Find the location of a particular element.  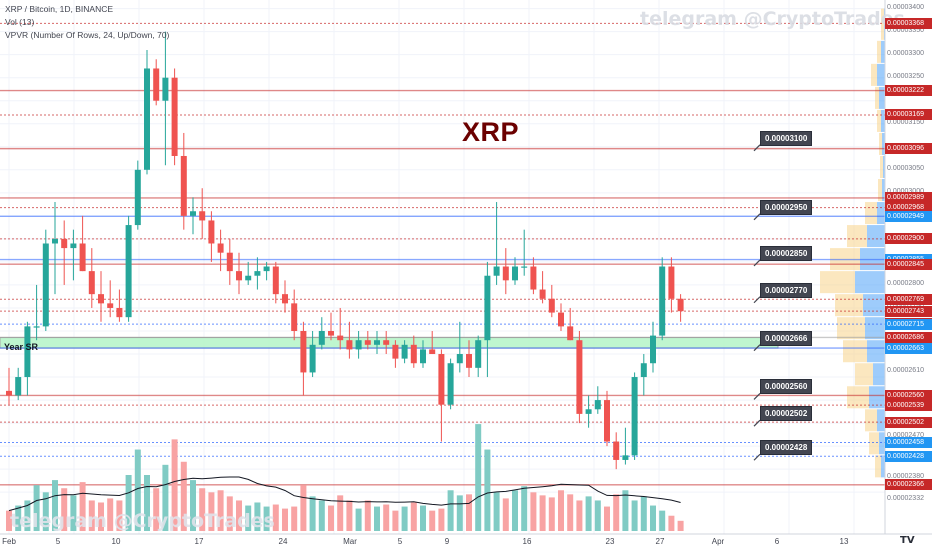

price-annotation: 0.00003100 is located at coordinates (786, 138).